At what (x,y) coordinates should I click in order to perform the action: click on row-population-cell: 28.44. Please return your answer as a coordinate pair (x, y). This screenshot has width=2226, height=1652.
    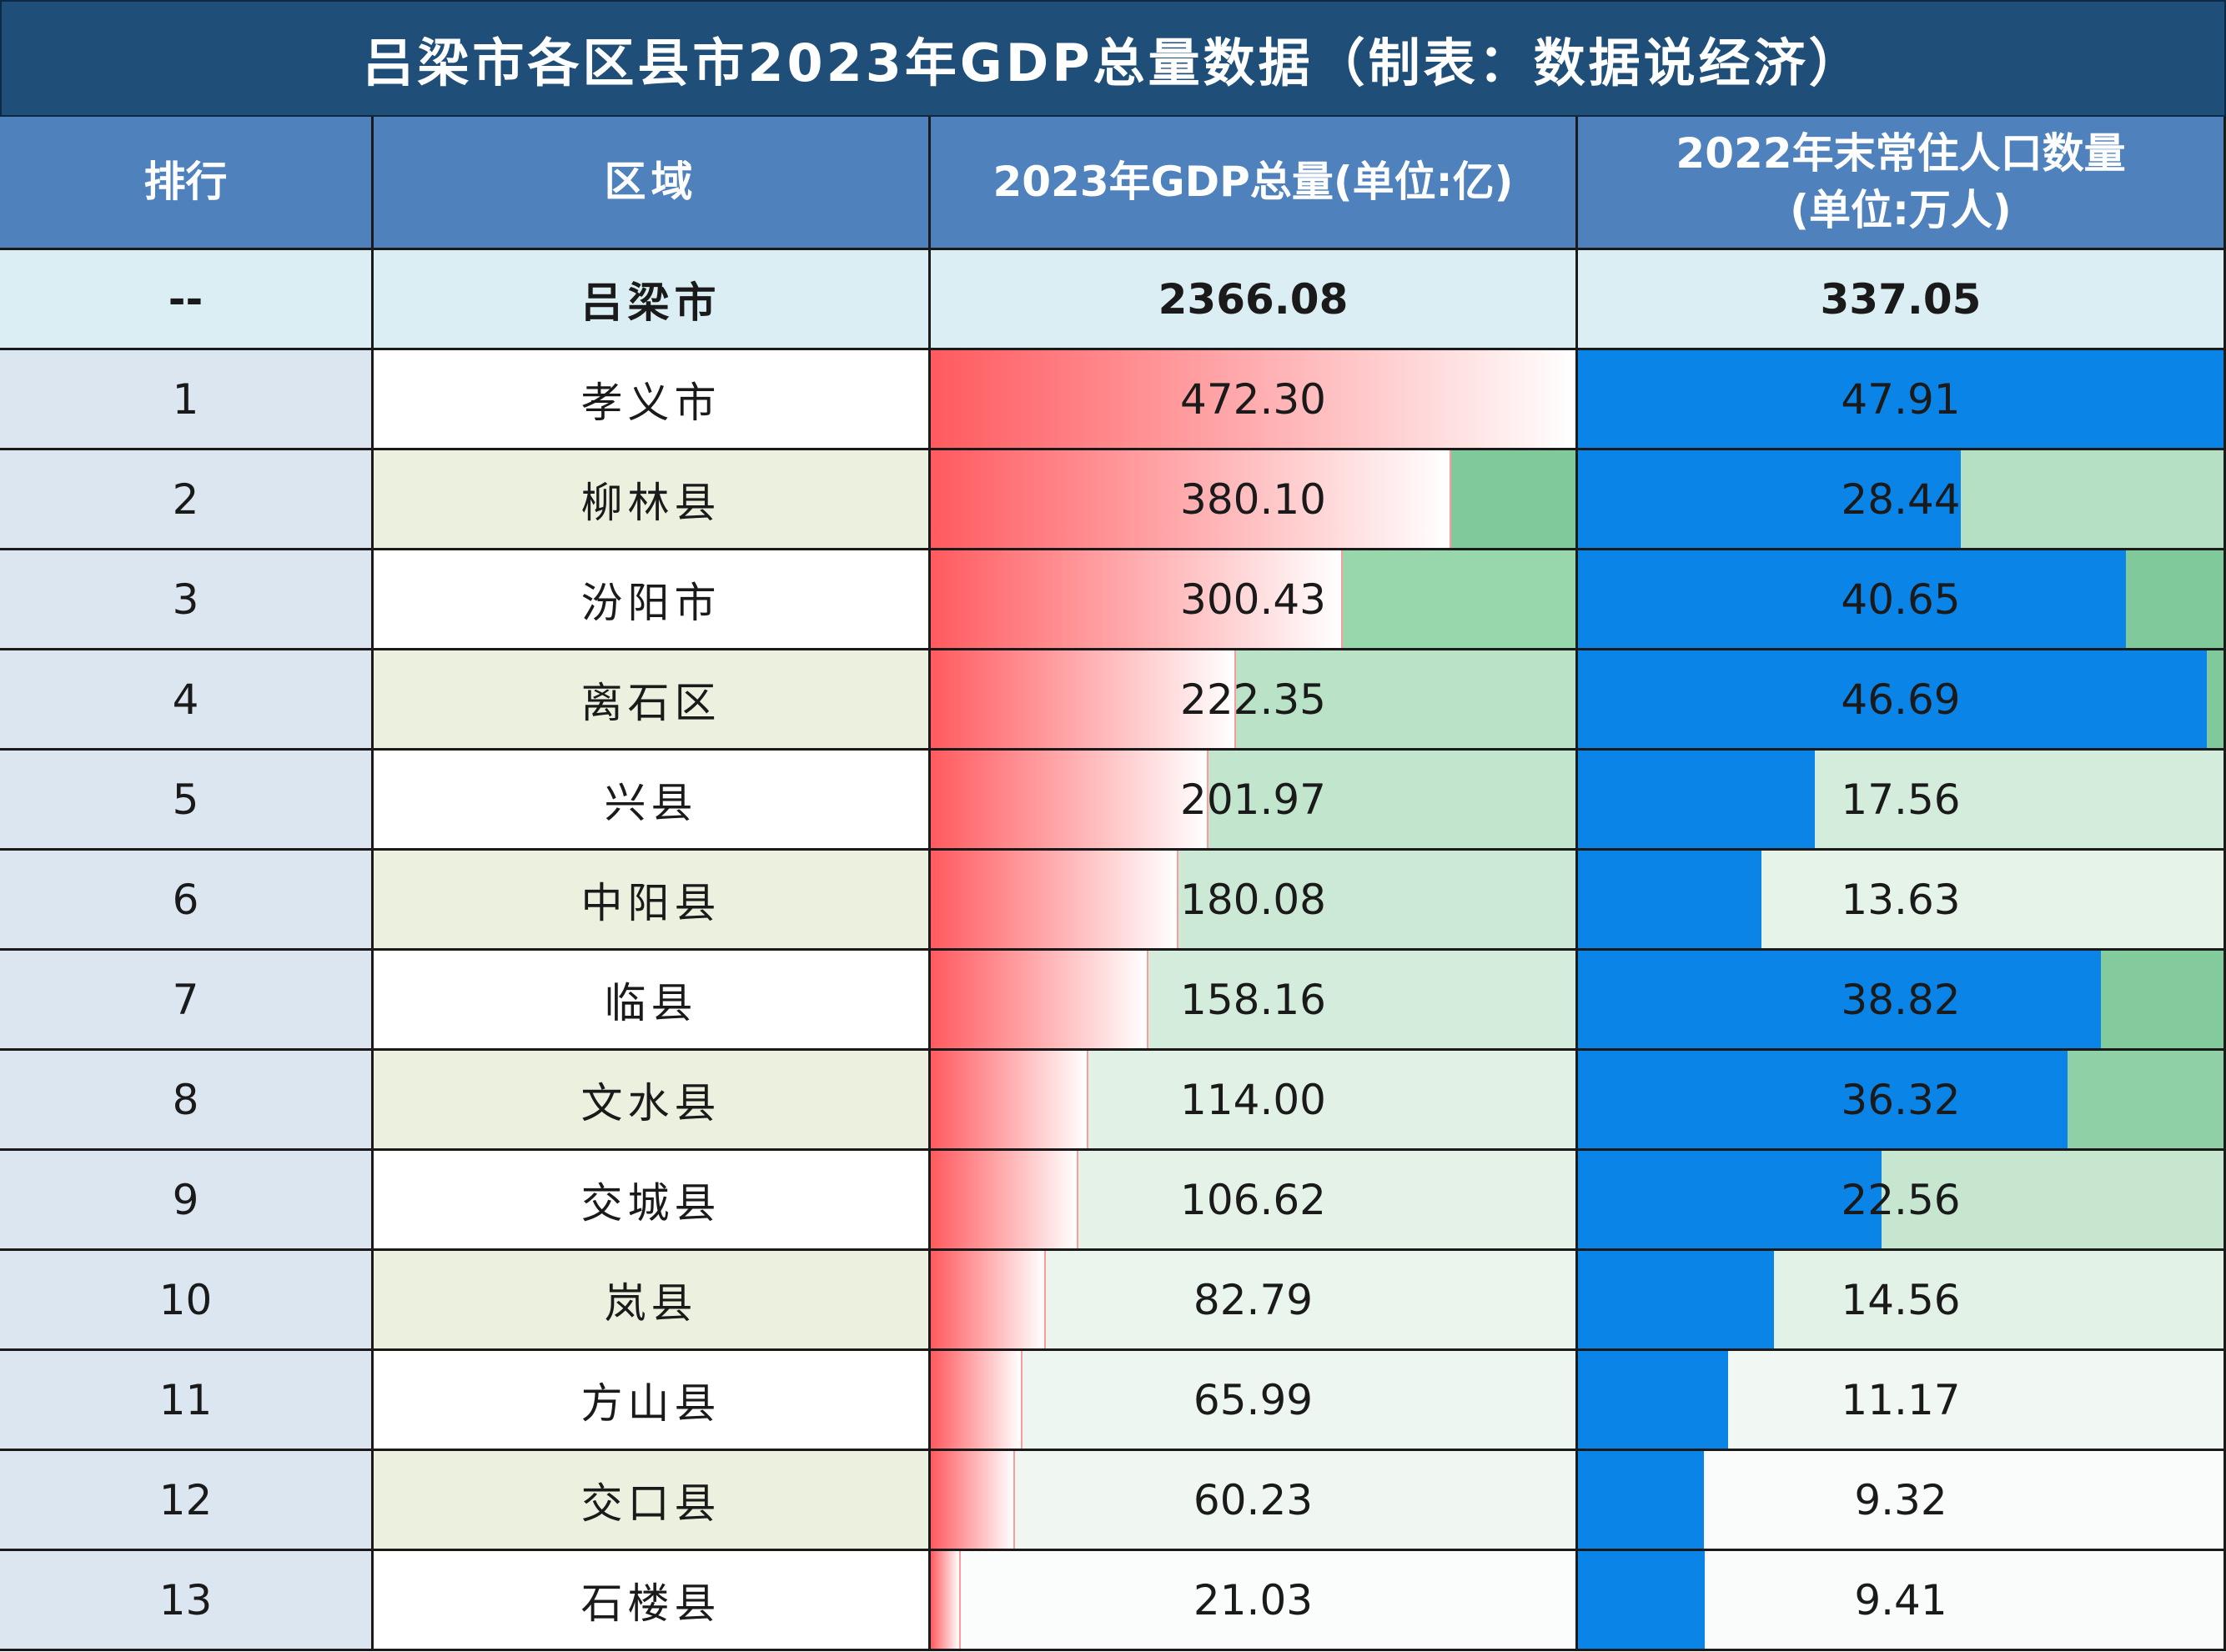
    Looking at the image, I should click on (1902, 500).